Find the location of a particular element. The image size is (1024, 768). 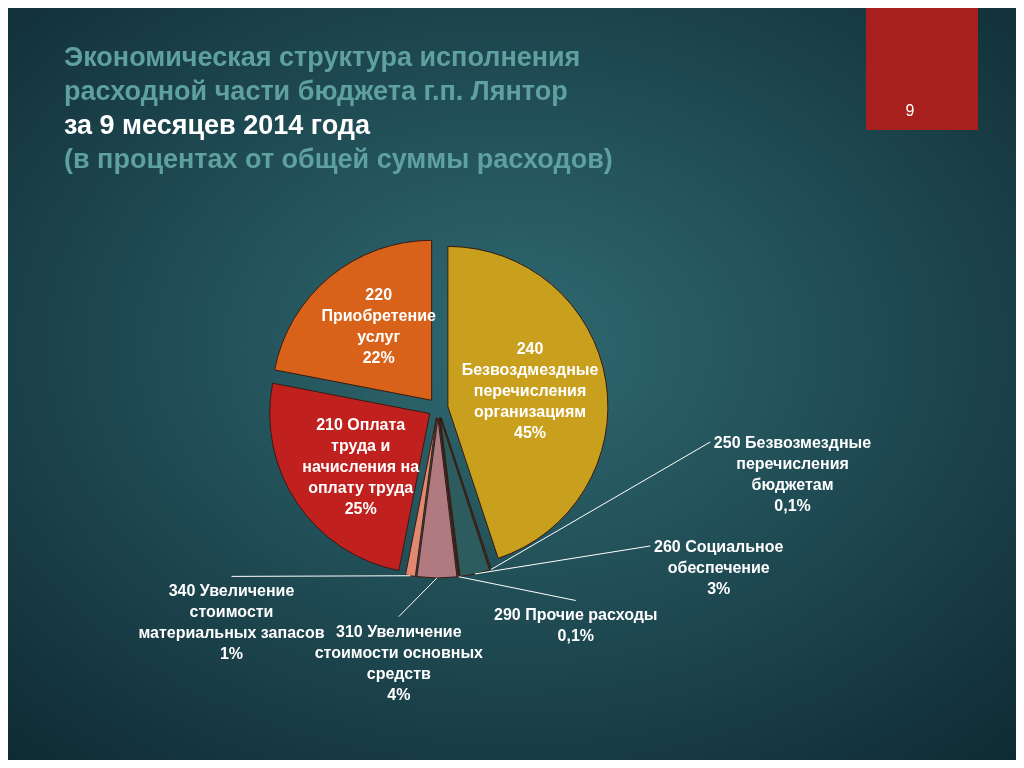

data-label: 4% is located at coordinates (399, 694).